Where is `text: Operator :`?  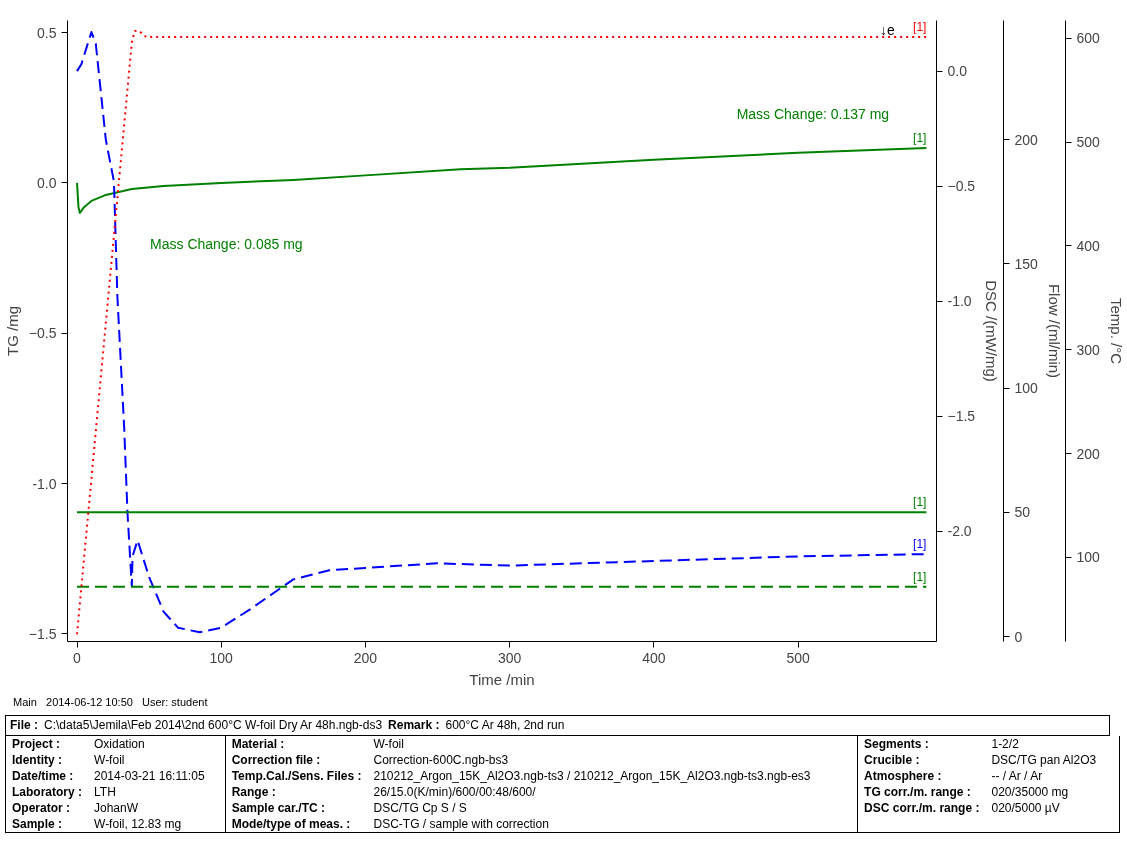 text: Operator : is located at coordinates (41, 807).